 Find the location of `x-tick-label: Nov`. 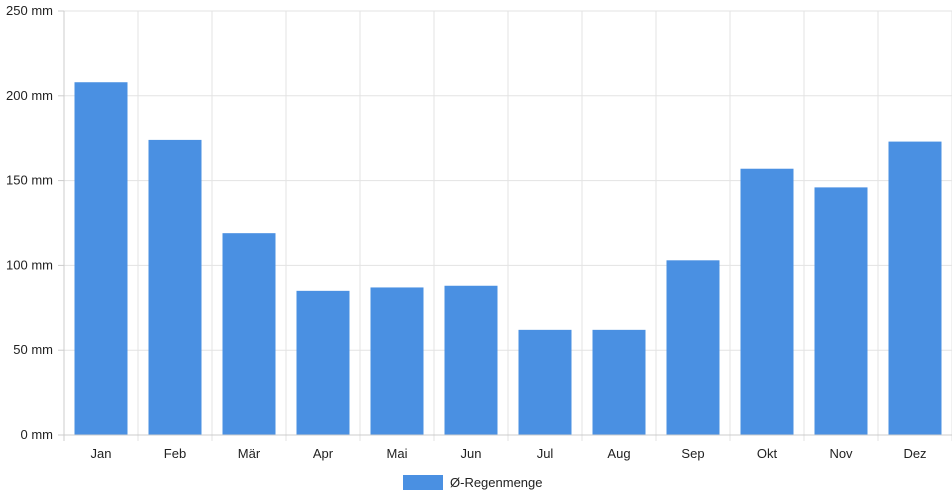

x-tick-label: Nov is located at coordinates (841, 453).